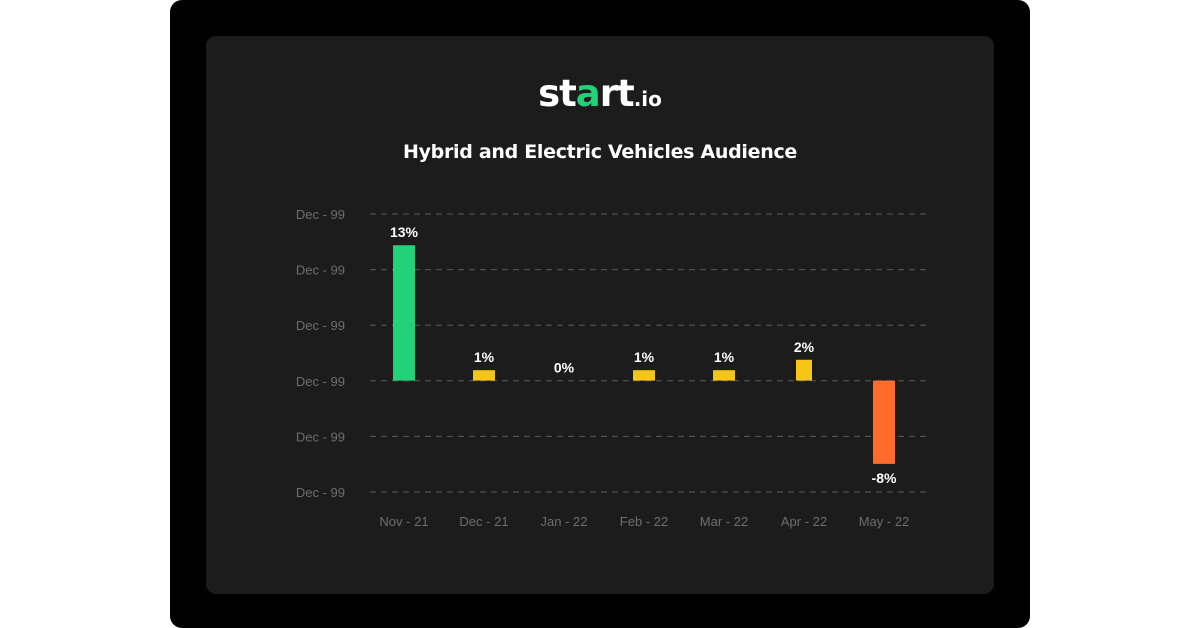 This screenshot has height=628, width=1200. What do you see at coordinates (647, 99) in the screenshot?
I see `logo-suffix: .io` at bounding box center [647, 99].